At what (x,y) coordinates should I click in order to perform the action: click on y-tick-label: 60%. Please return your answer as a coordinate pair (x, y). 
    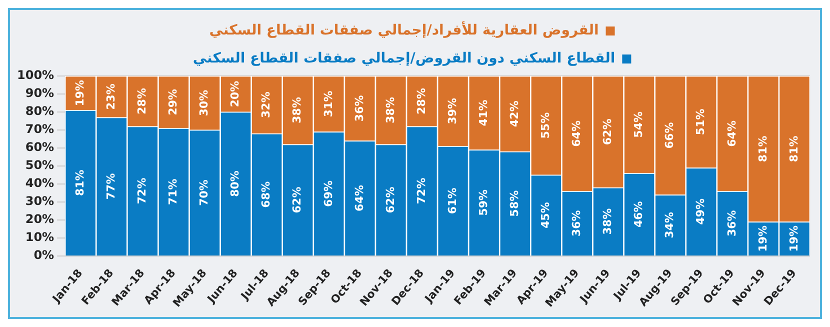
    Looking at the image, I should click on (39, 147).